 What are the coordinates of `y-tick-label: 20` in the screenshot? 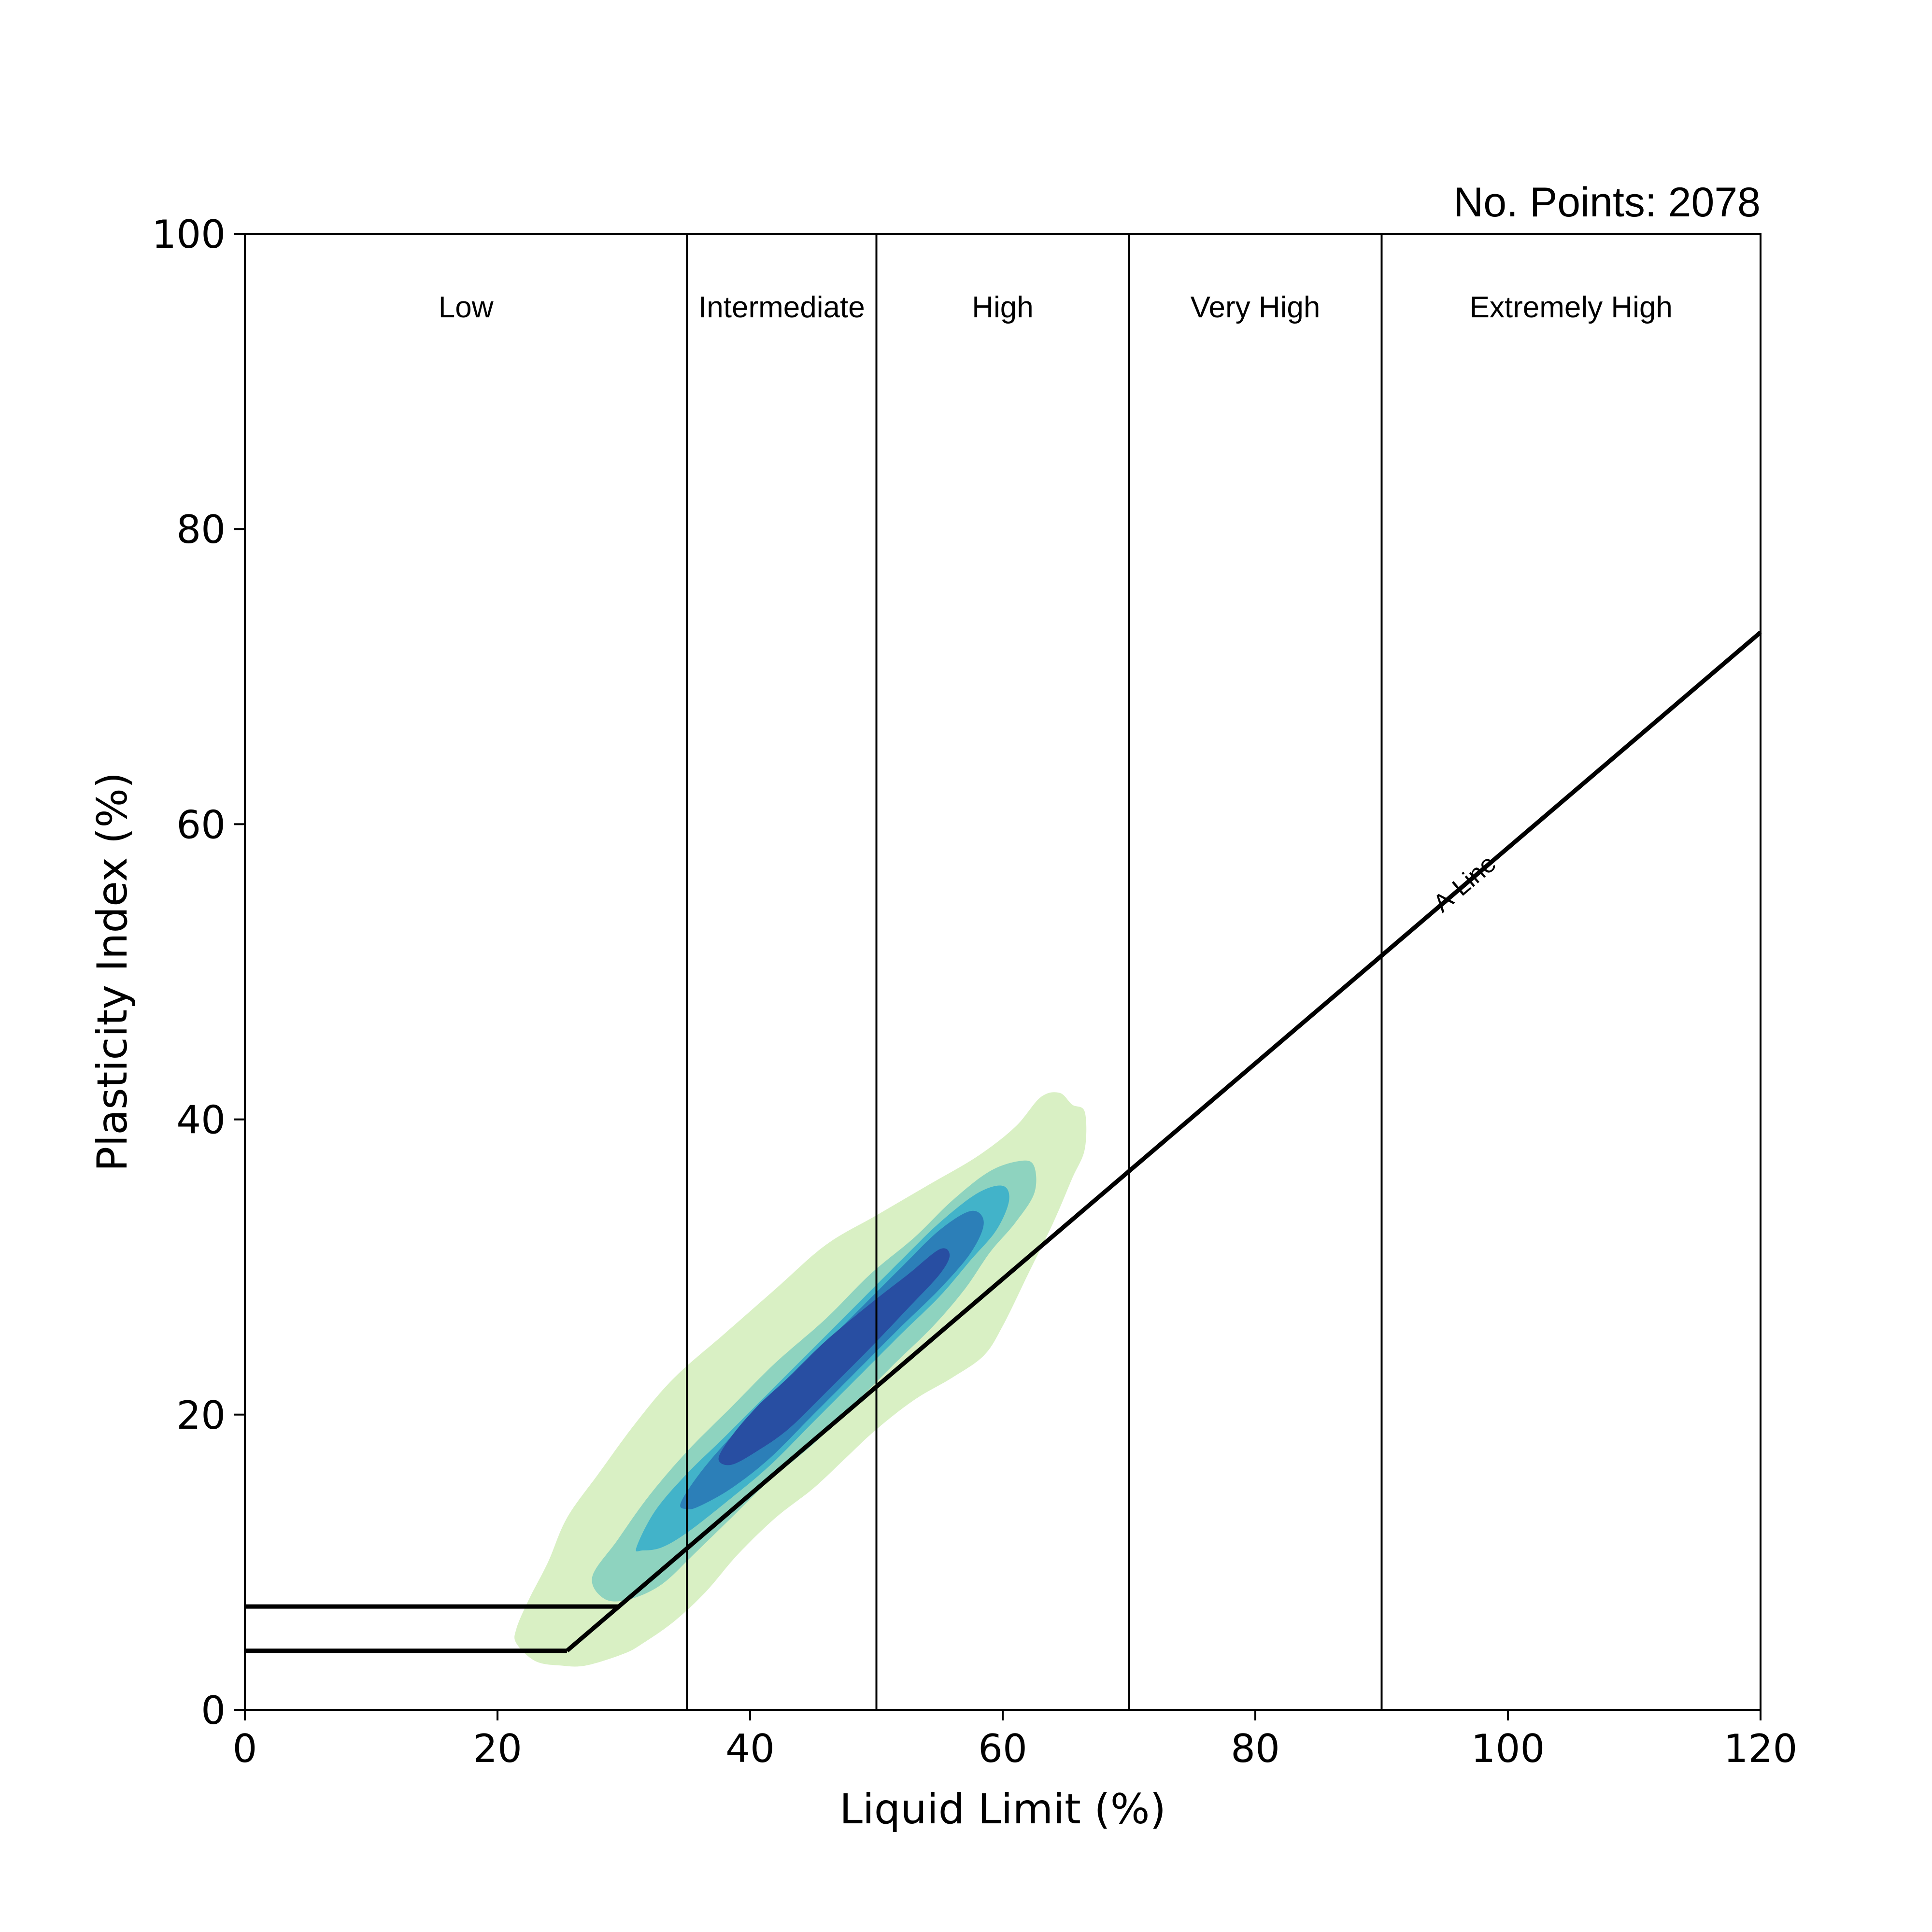 It's located at (201, 1415).